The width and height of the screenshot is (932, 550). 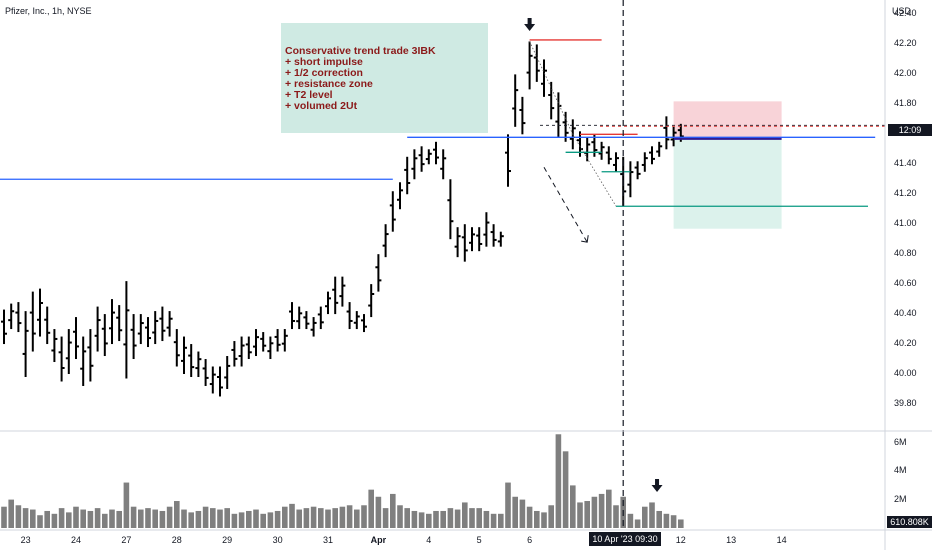 I want to click on note-line: + 1/2 correction, so click(x=324, y=73).